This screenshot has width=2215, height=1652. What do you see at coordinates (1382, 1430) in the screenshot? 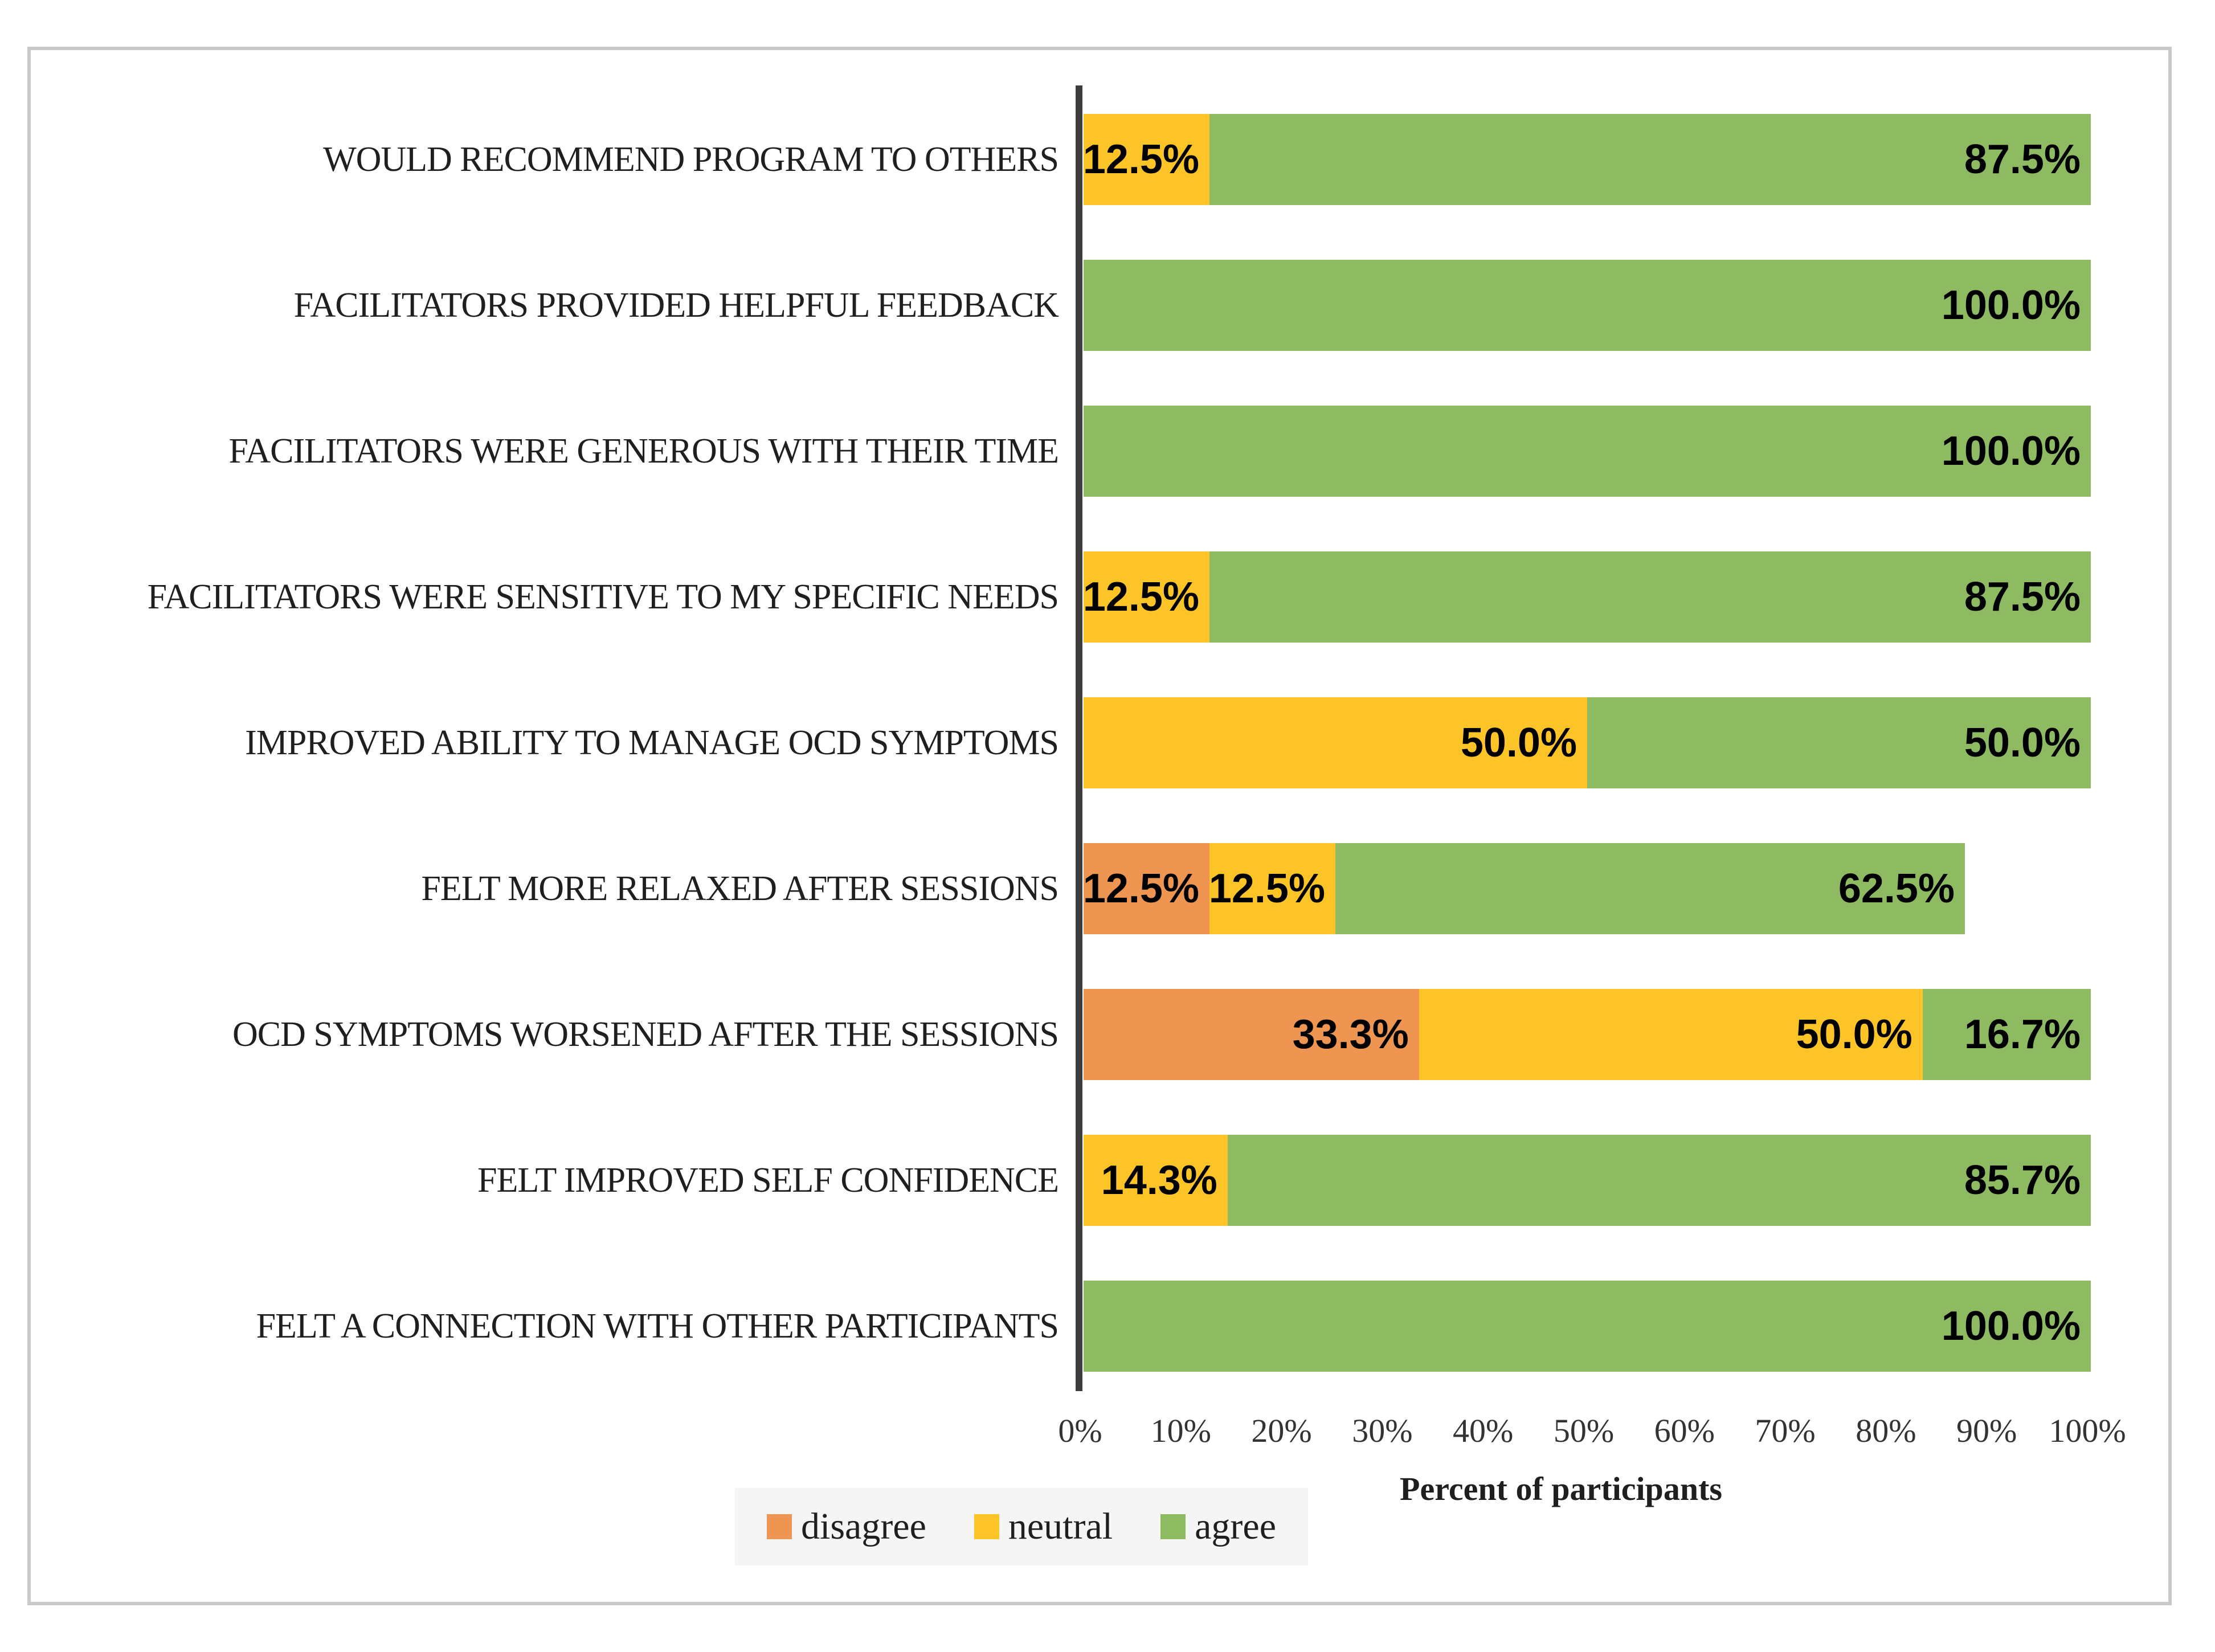
I see `x-axis-tick-label: 30%` at bounding box center [1382, 1430].